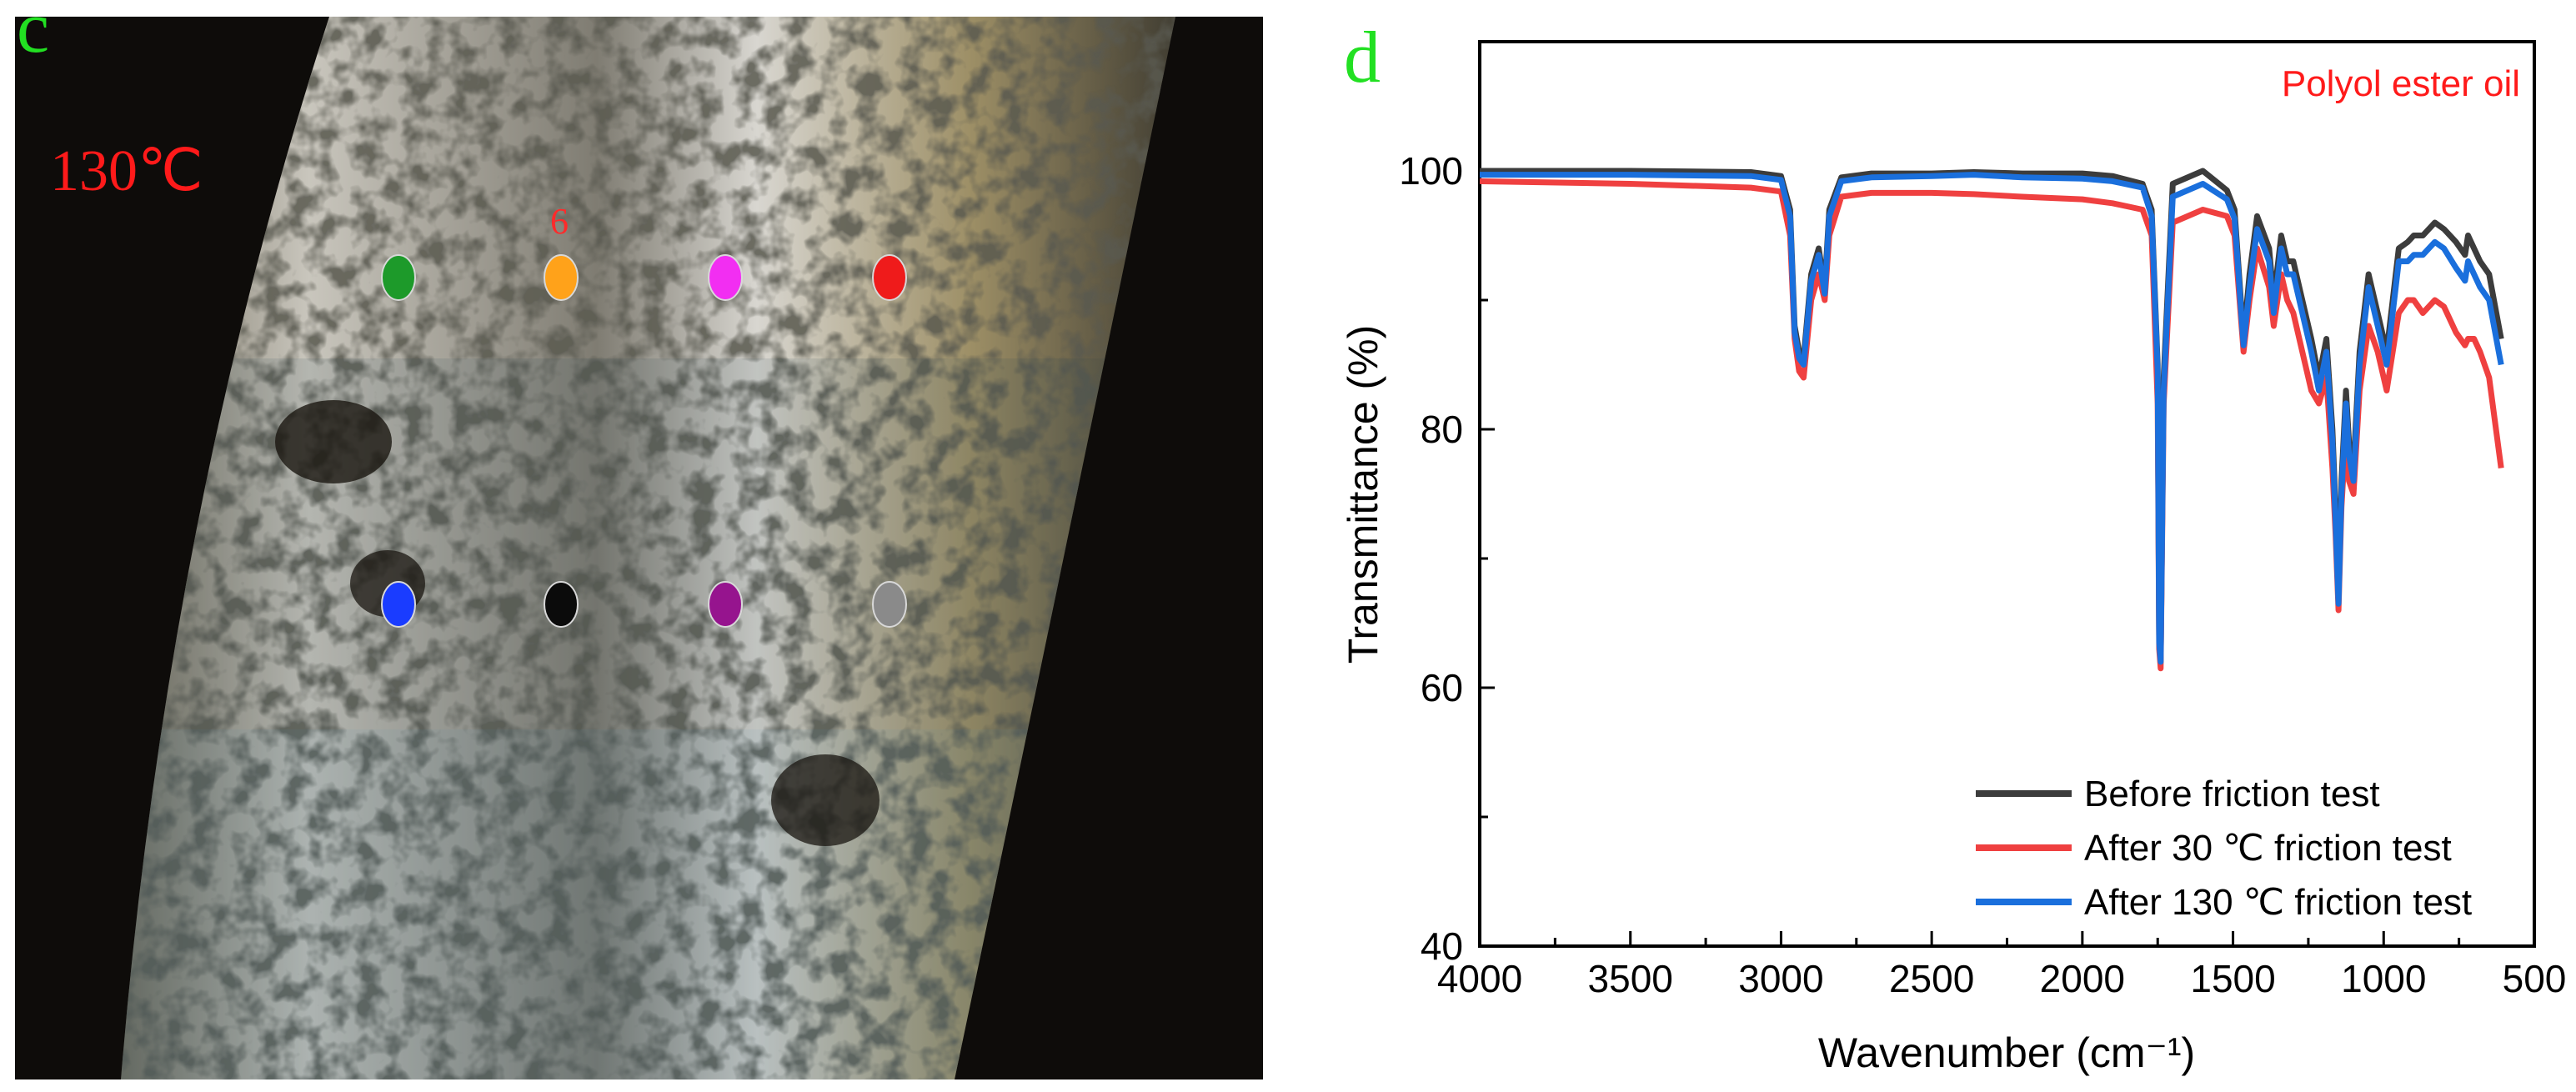 The height and width of the screenshot is (1092, 2576). I want to click on x-tick-label: 2000, so click(2082, 978).